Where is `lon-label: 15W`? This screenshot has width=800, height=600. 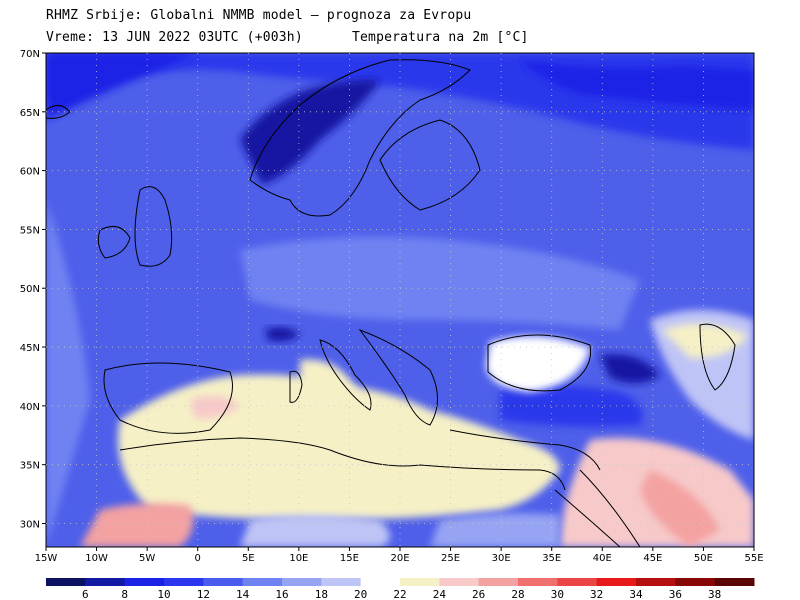 lon-label: 15W is located at coordinates (46, 558).